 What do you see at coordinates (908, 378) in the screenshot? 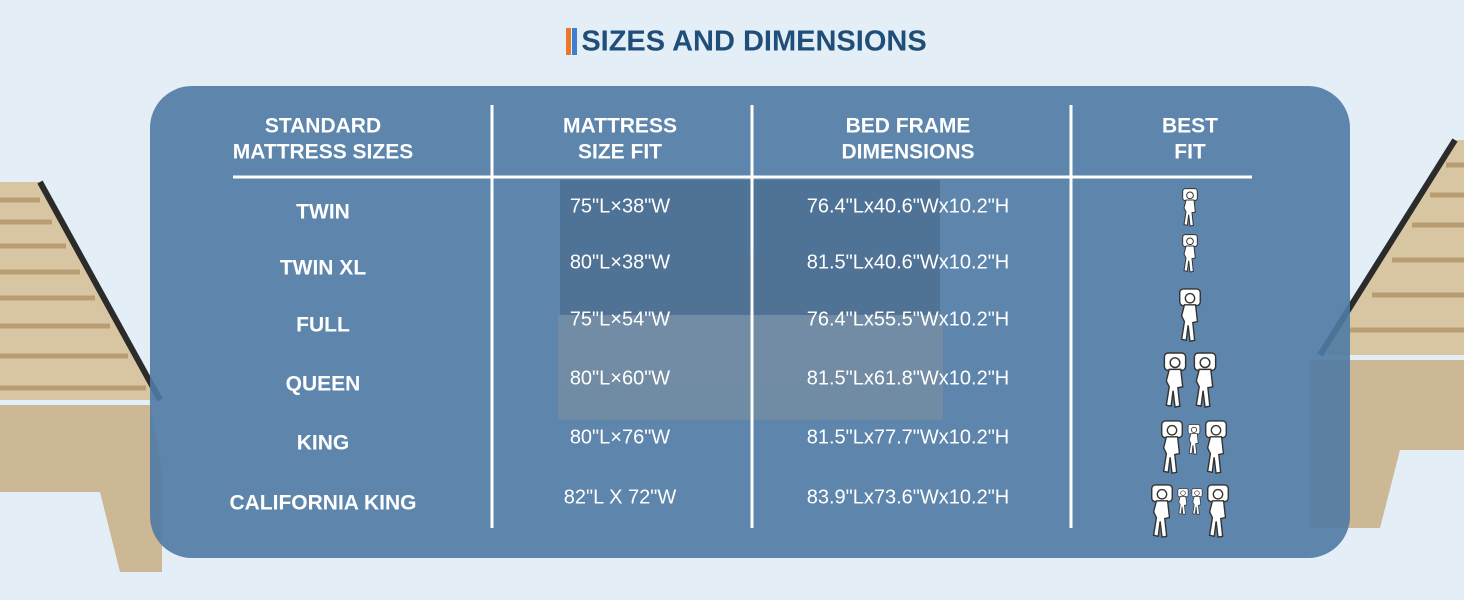
I see `dimension-cell: 81.5"Lx61.8"Wx10.2"H` at bounding box center [908, 378].